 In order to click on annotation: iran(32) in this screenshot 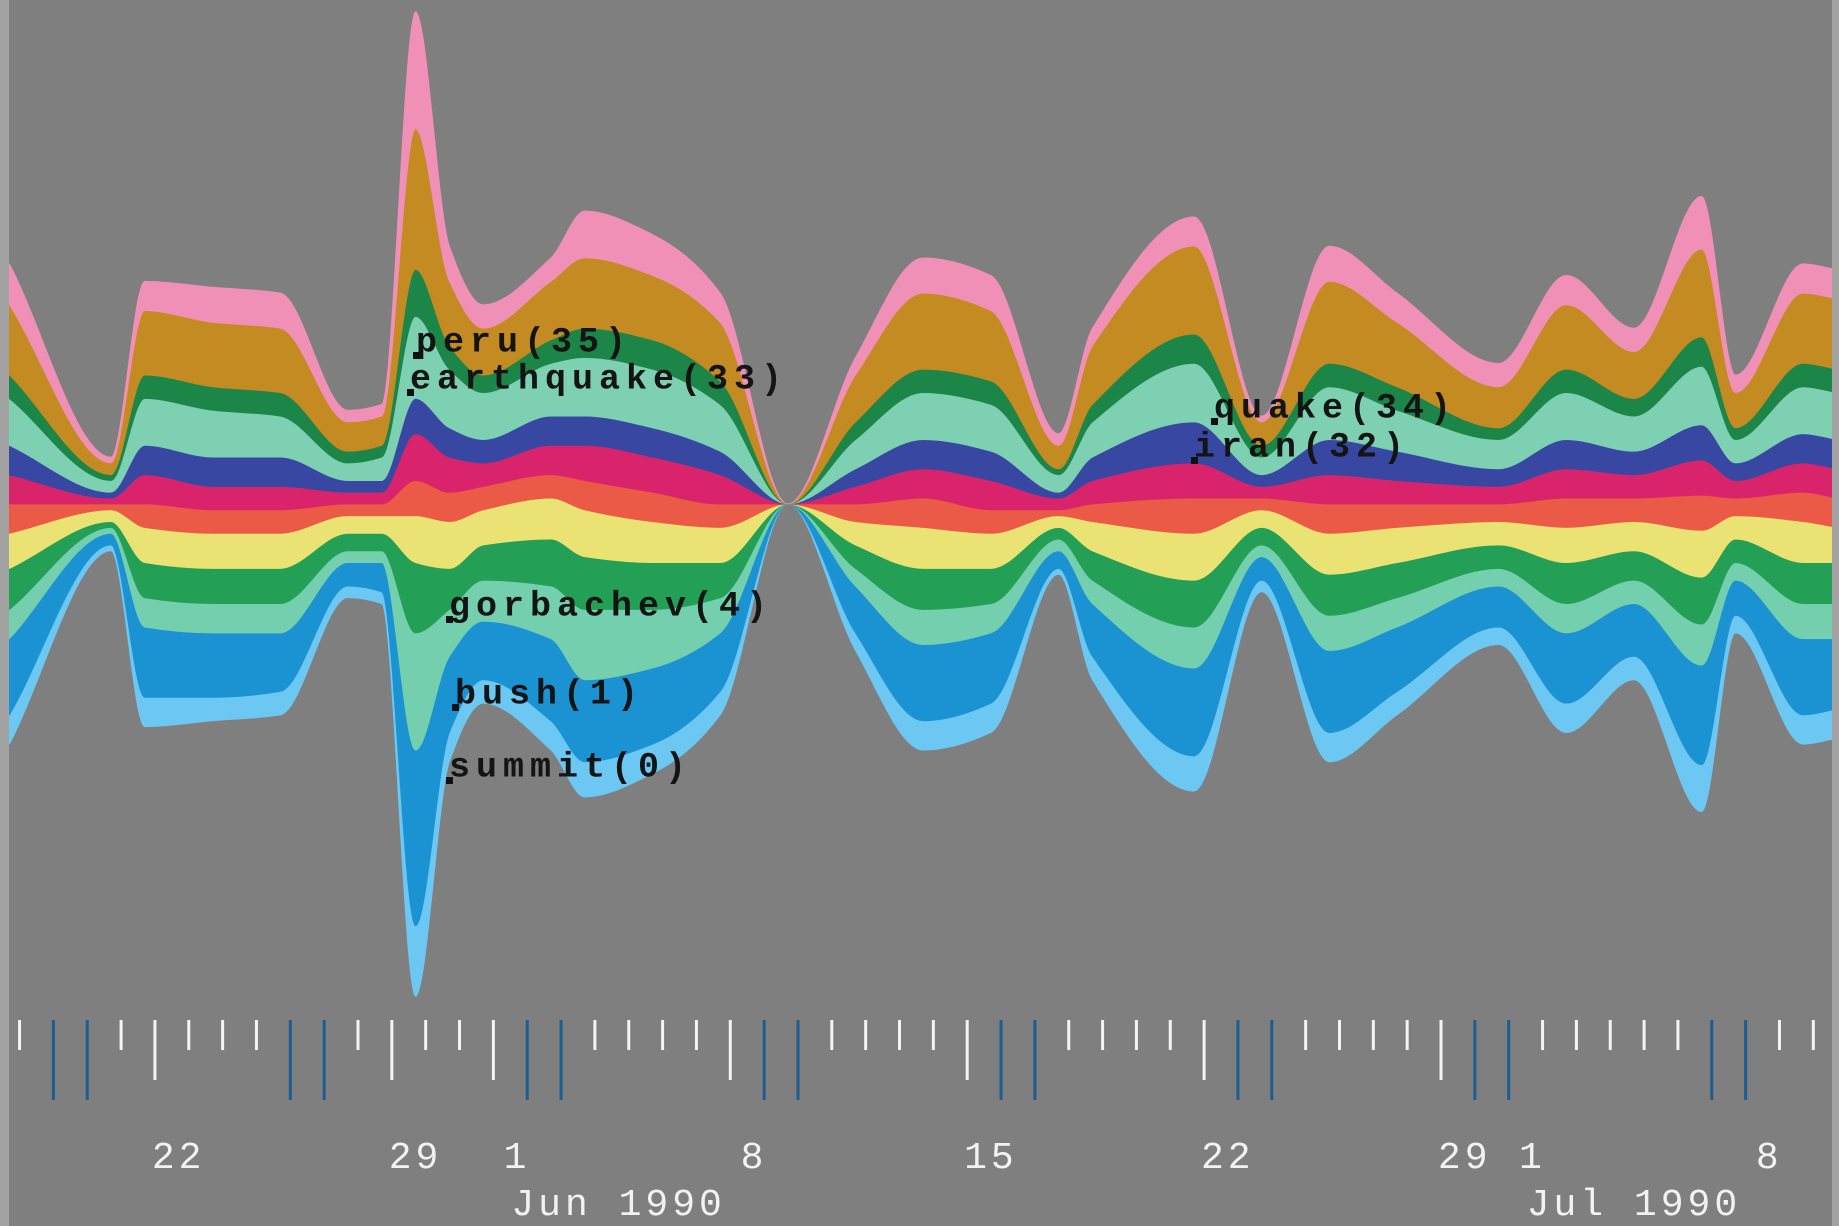, I will do `click(1302, 447)`.